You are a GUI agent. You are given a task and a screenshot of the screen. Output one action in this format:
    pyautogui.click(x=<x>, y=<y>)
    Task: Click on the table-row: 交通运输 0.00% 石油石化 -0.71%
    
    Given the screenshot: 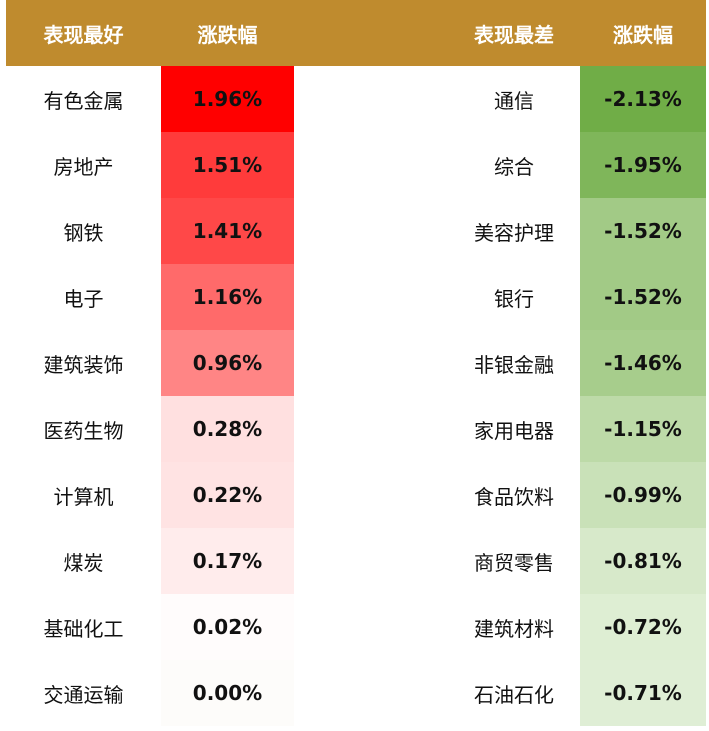 What is the action you would take?
    pyautogui.click(x=356, y=693)
    